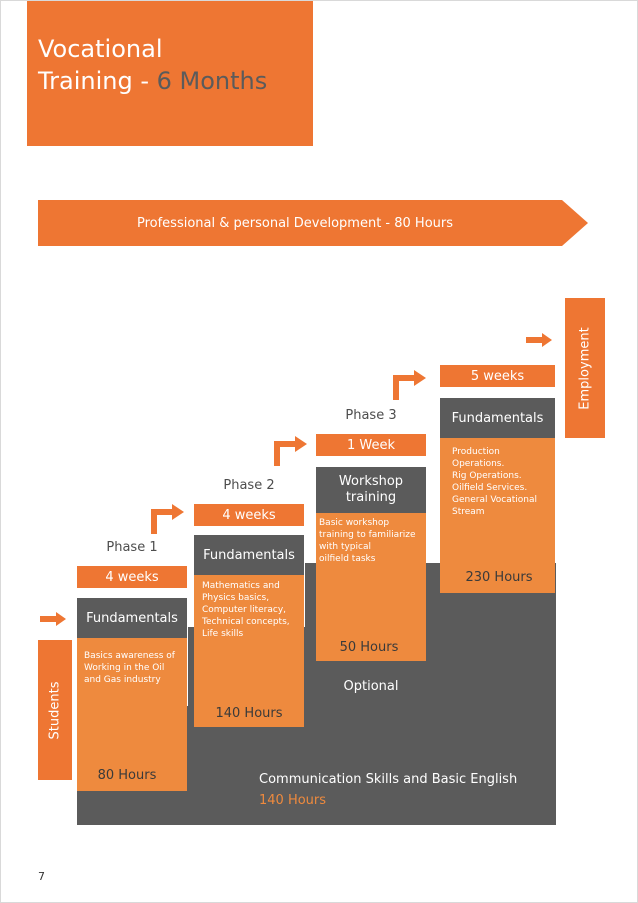  What do you see at coordinates (132, 547) in the screenshot?
I see `phase-1-label: Phase 1` at bounding box center [132, 547].